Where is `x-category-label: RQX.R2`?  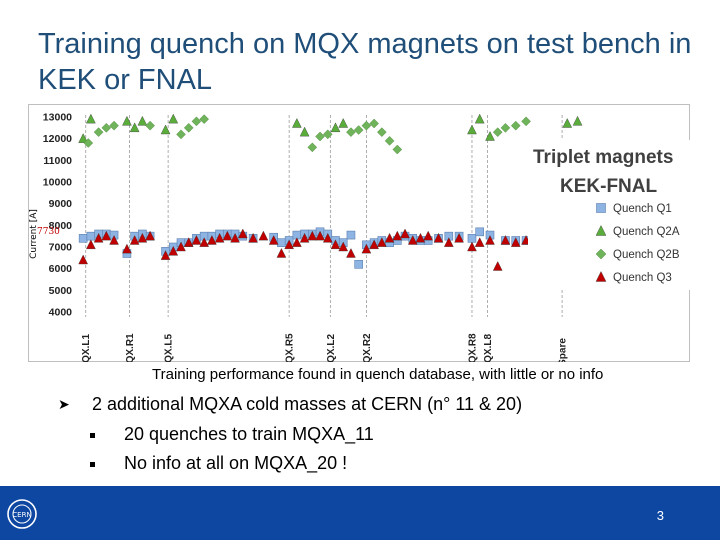
x-category-label: RQX.R2 is located at coordinates (367, 347).